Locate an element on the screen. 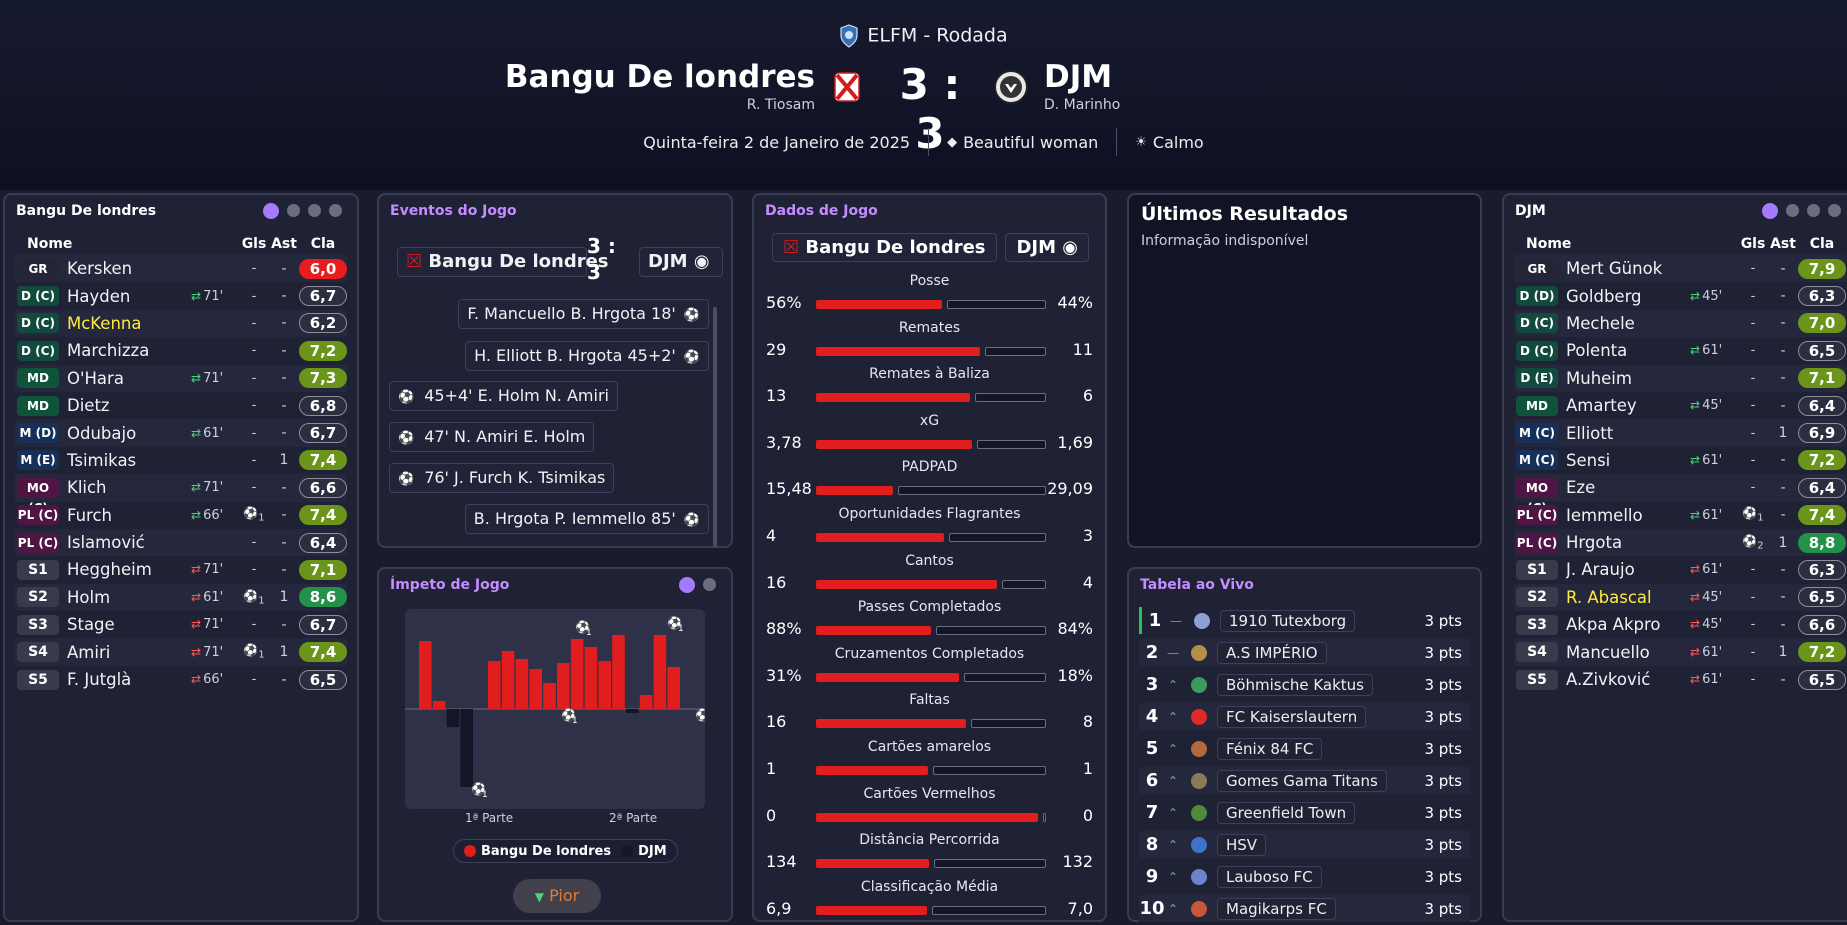 This screenshot has width=1847, height=925. player-row: M (D) Odubajo ⇄ 61' - -6,7 is located at coordinates (181, 433).